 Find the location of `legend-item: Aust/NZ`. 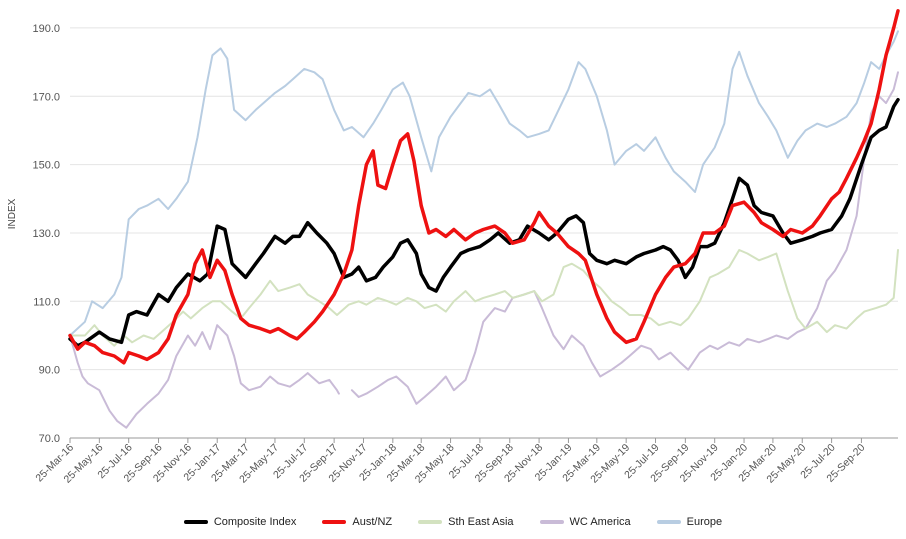

legend-item: Aust/NZ is located at coordinates (357, 522).